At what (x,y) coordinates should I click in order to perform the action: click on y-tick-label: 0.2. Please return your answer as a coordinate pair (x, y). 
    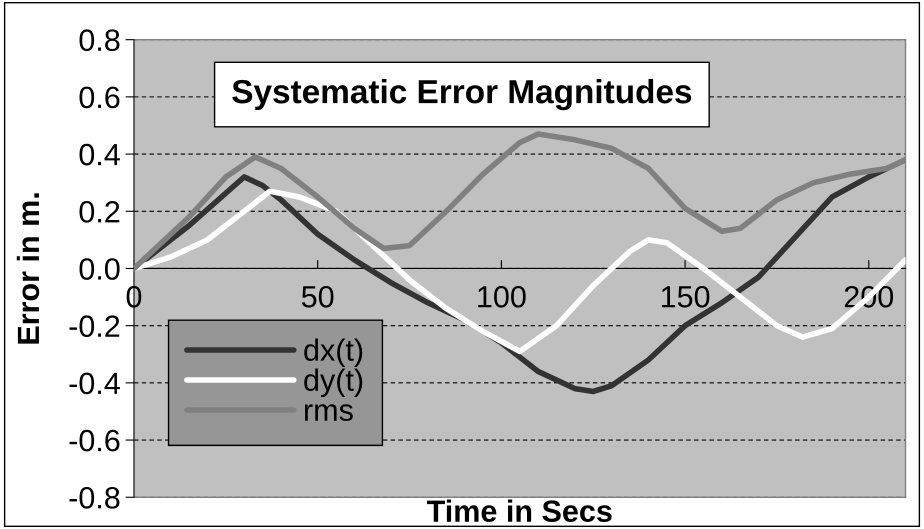
    Looking at the image, I should click on (100, 212).